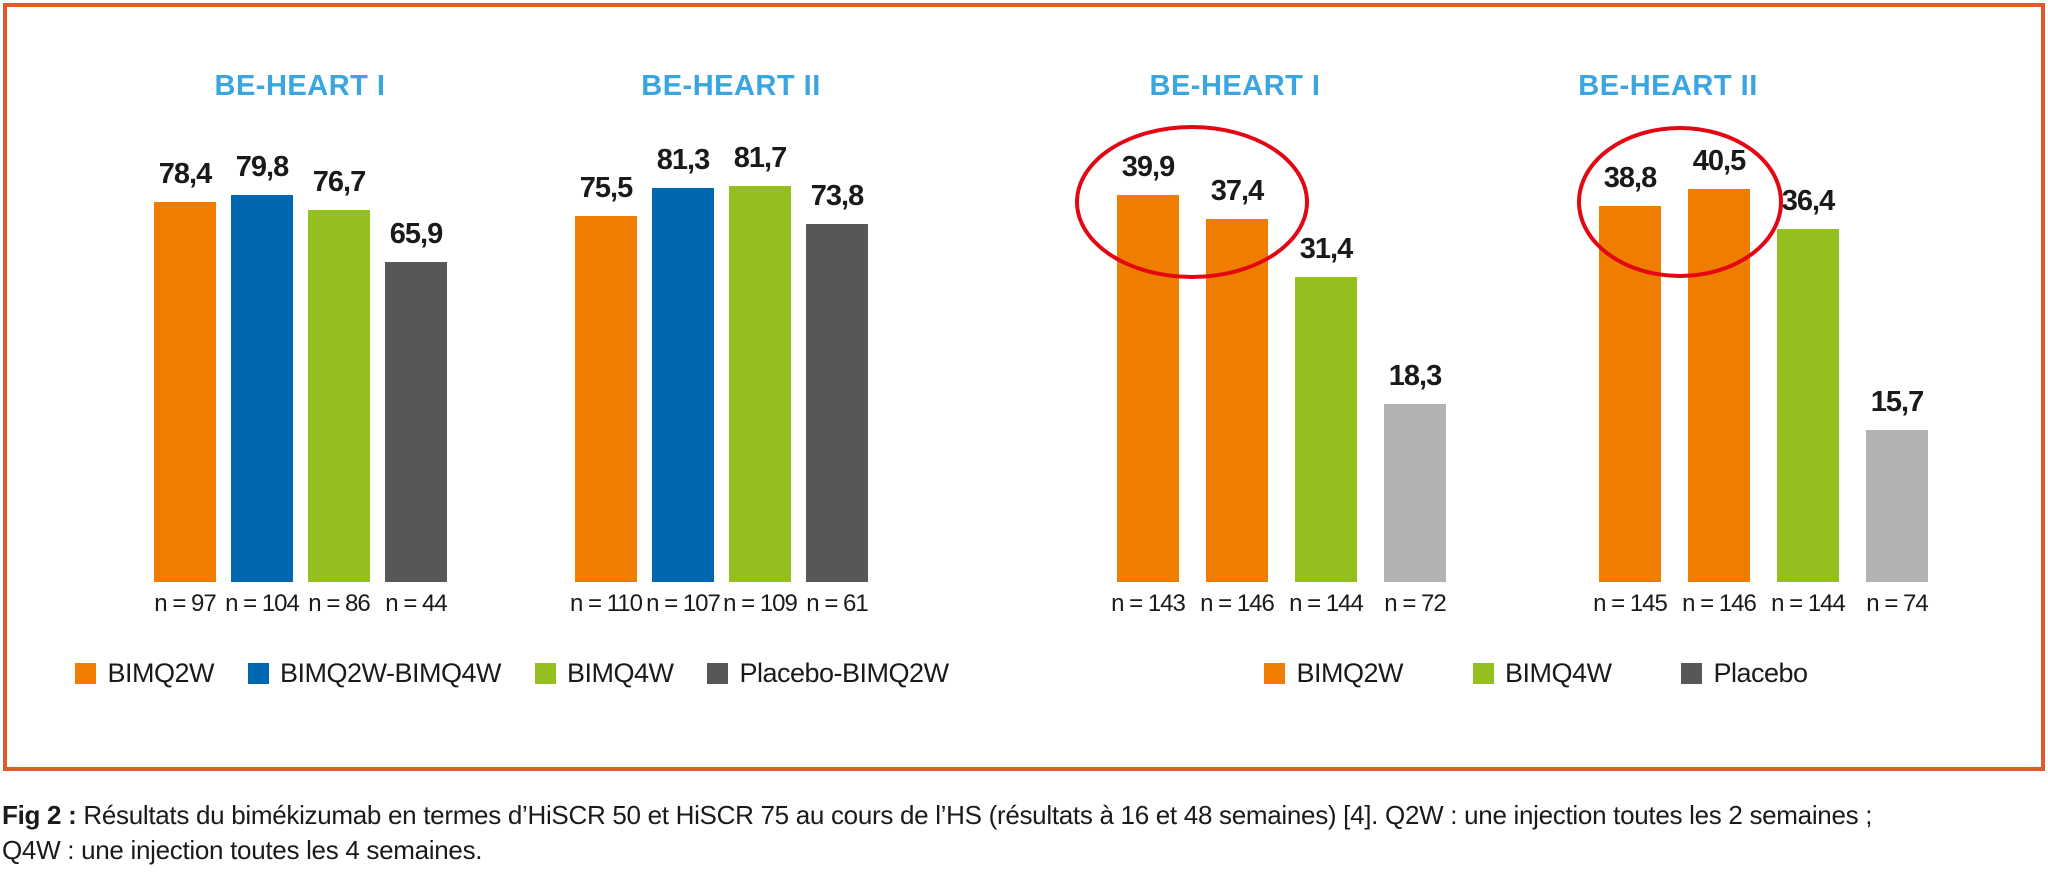  Describe the element at coordinates (300, 86) in the screenshot. I see `chart-title-hiscr50-be-heart-1: BE-HEART I` at that location.